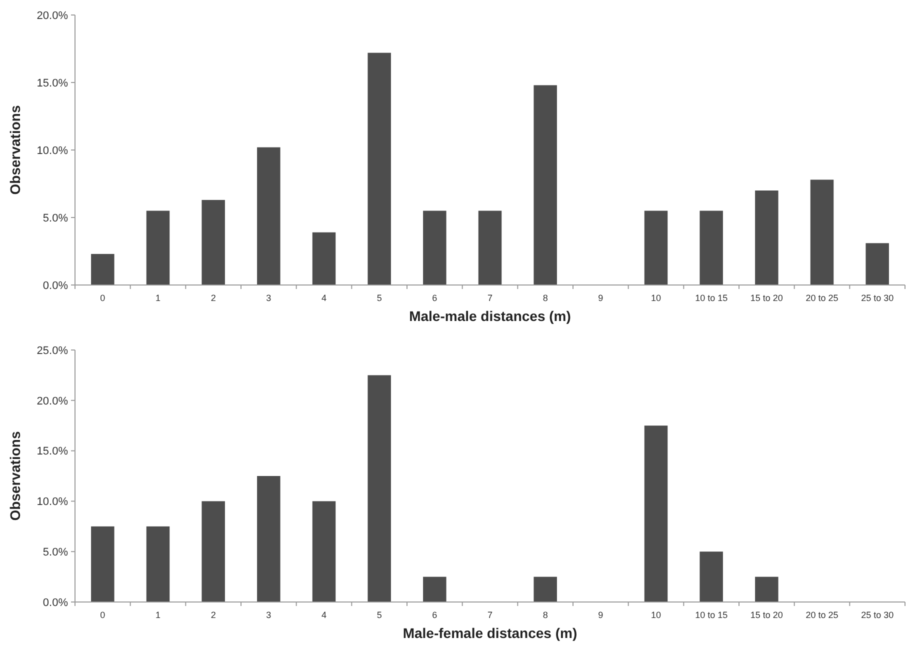  What do you see at coordinates (52, 350) in the screenshot?
I see `y-tick-label: 25.0%` at bounding box center [52, 350].